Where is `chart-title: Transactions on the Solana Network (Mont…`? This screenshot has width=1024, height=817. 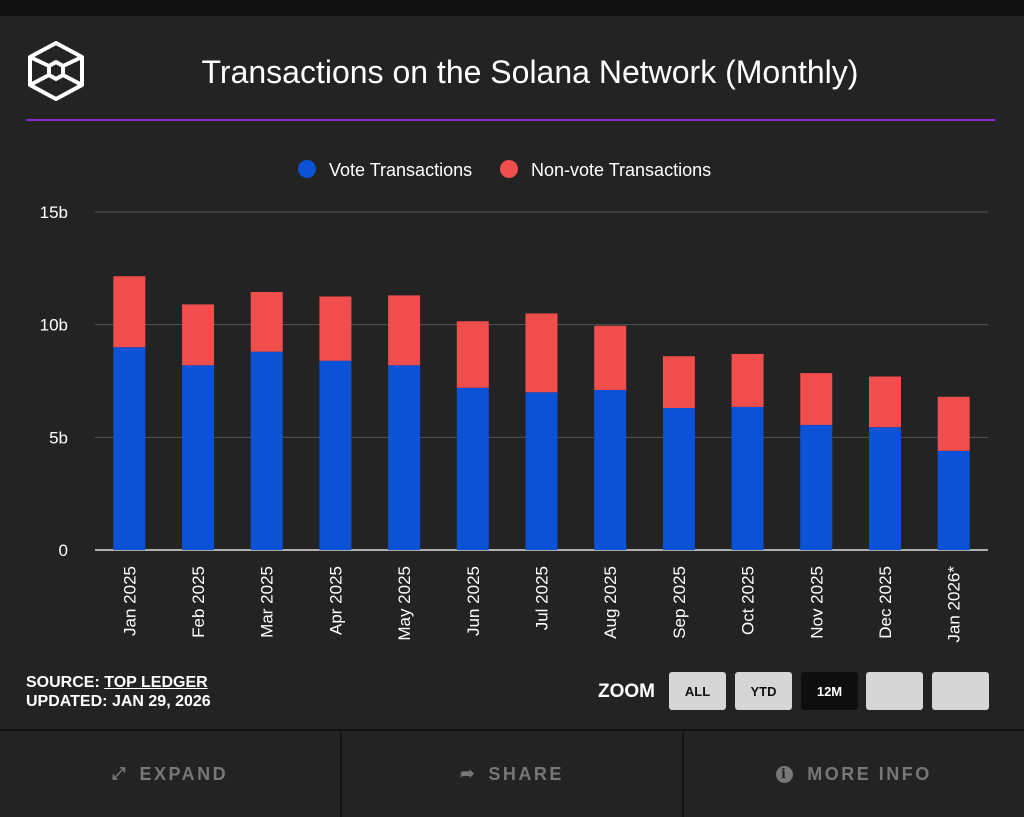
chart-title: Transactions on the Solana Network (Mont… is located at coordinates (530, 72).